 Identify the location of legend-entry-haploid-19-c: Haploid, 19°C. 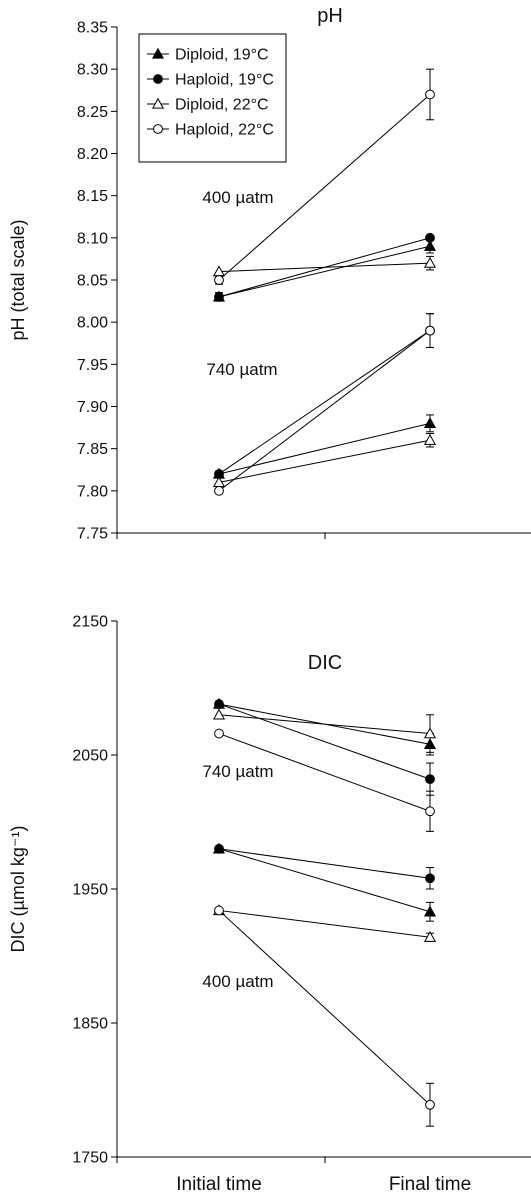
(210, 80).